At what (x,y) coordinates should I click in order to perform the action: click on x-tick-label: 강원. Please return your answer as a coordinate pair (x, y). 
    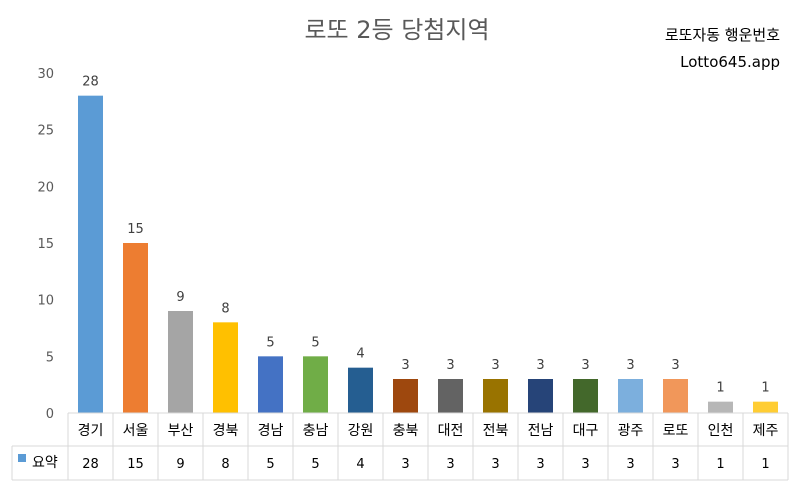
    Looking at the image, I should click on (361, 431).